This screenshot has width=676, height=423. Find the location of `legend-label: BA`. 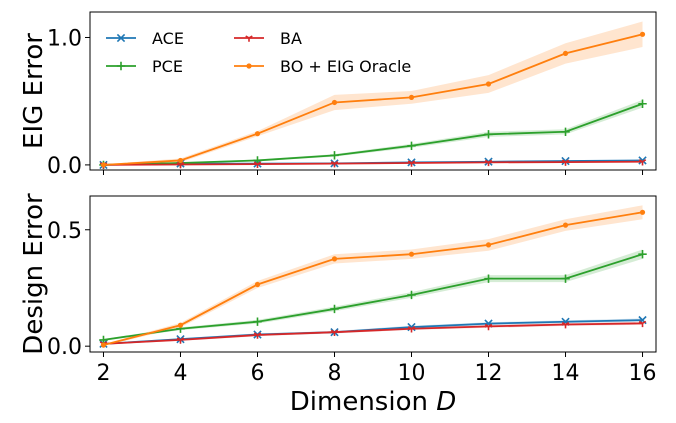

legend-label: BA is located at coordinates (291, 38).